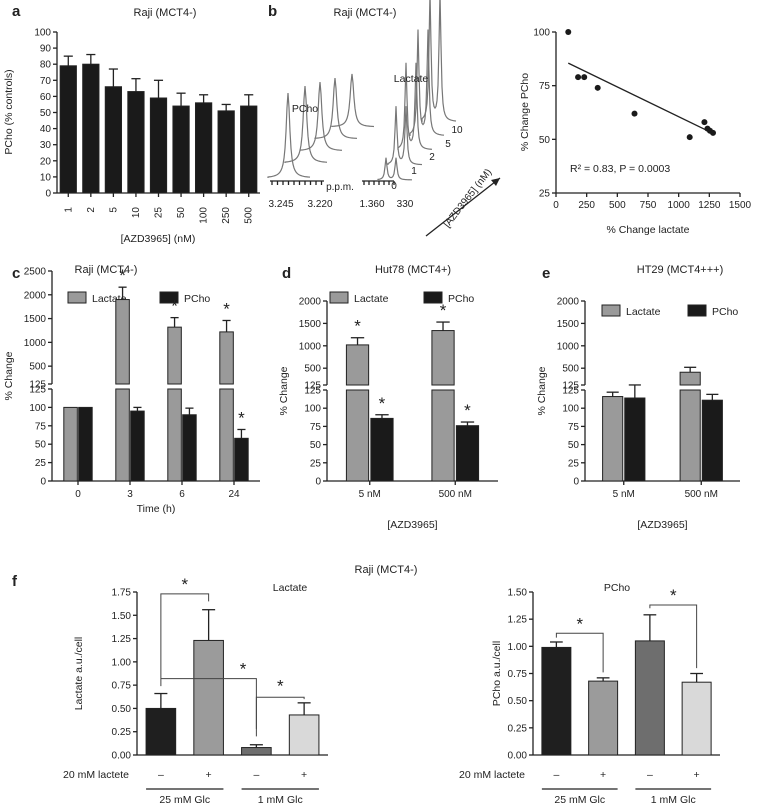  I want to click on panel-a-xtick-label: 5, so click(113, 210).